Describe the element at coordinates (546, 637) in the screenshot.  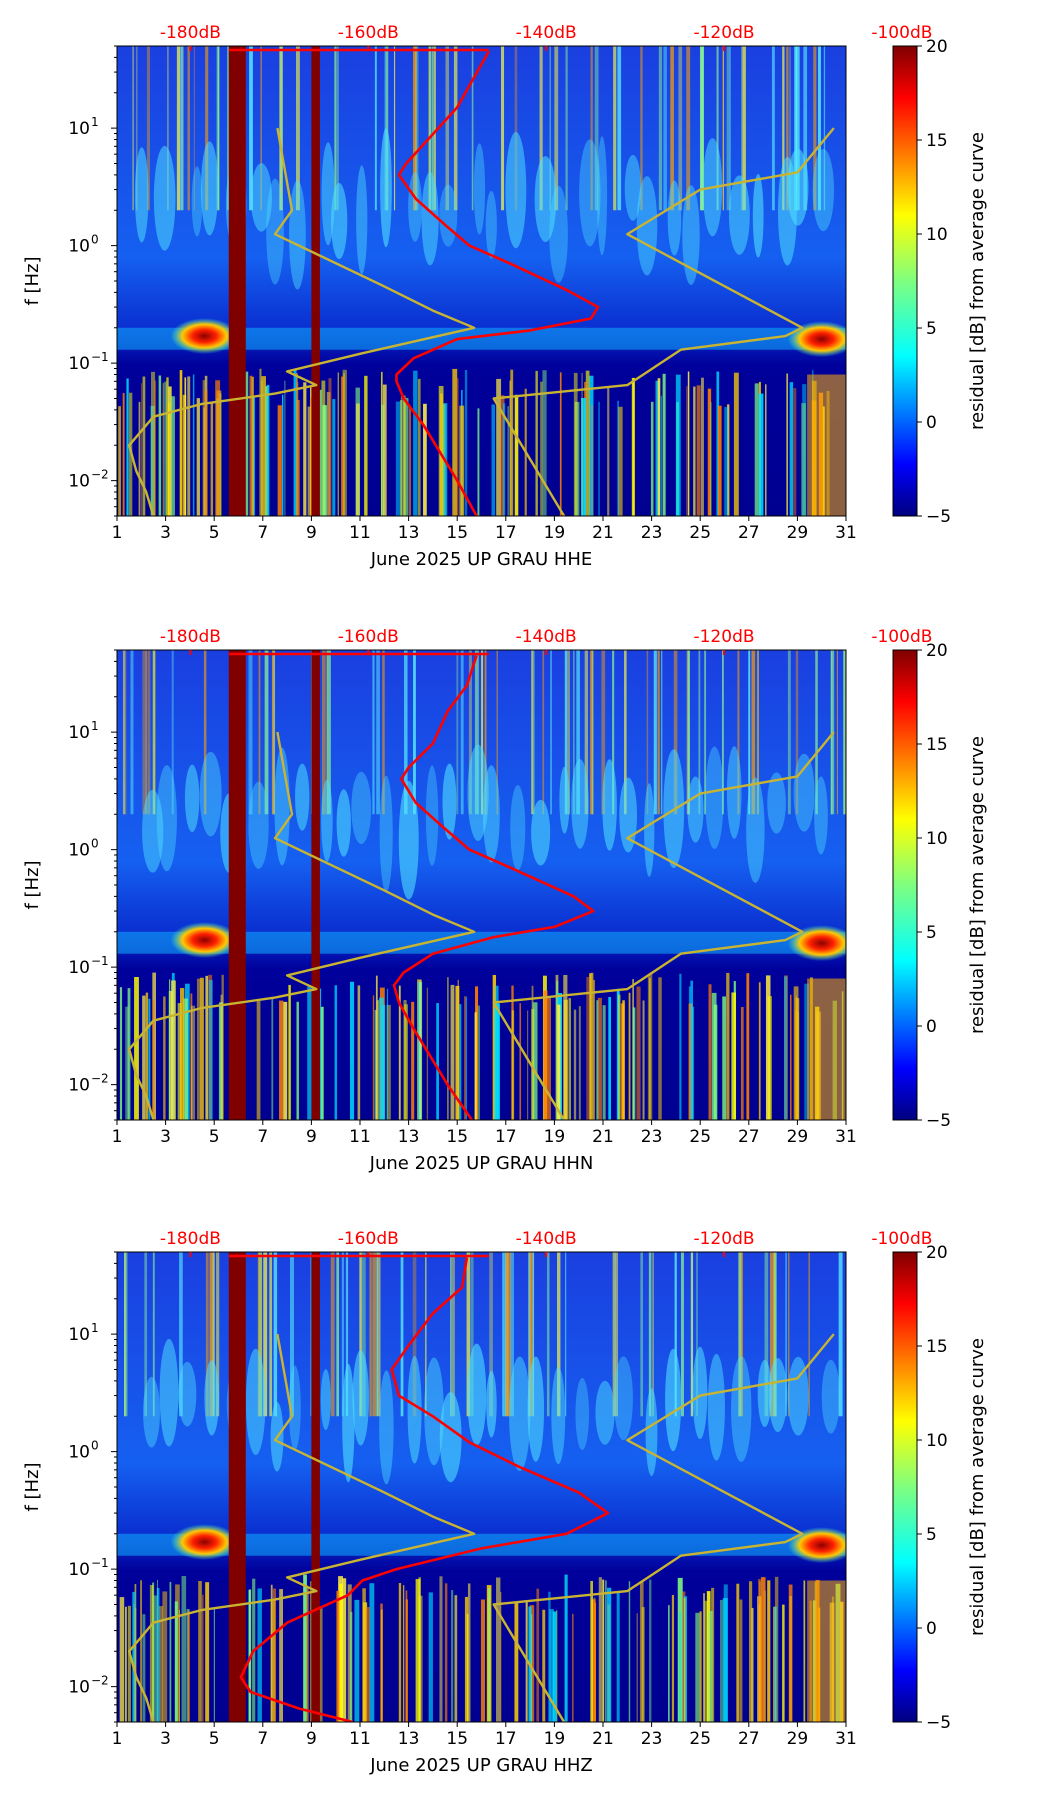
I see `top-tick-label: -140dB` at that location.